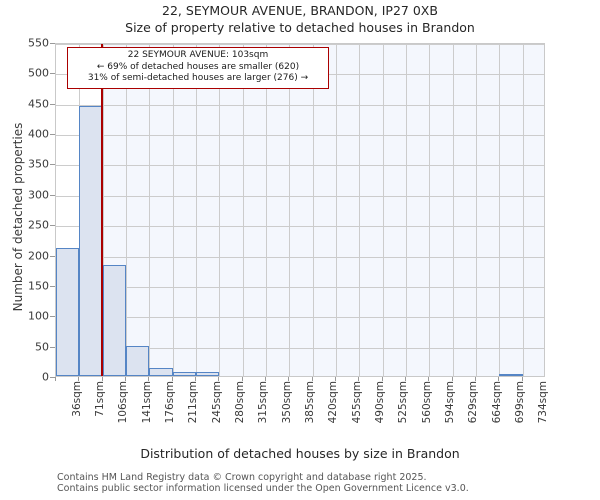 The height and width of the screenshot is (500, 600). I want to click on y-axis-tick-label: 0, so click(45, 377).